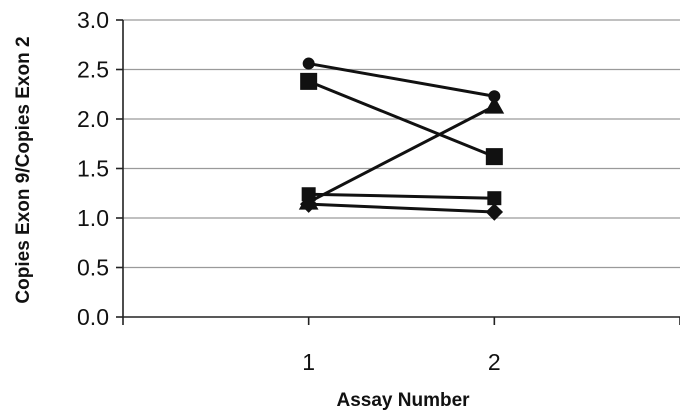 The height and width of the screenshot is (415, 680). What do you see at coordinates (494, 362) in the screenshot?
I see `x-tick-label: 2` at bounding box center [494, 362].